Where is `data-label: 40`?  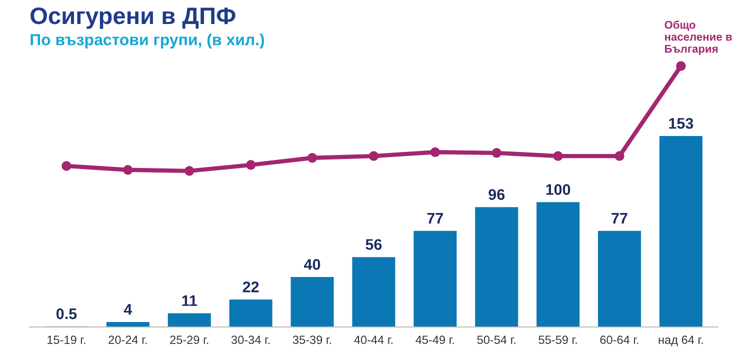
data-label: 40 is located at coordinates (312, 264).